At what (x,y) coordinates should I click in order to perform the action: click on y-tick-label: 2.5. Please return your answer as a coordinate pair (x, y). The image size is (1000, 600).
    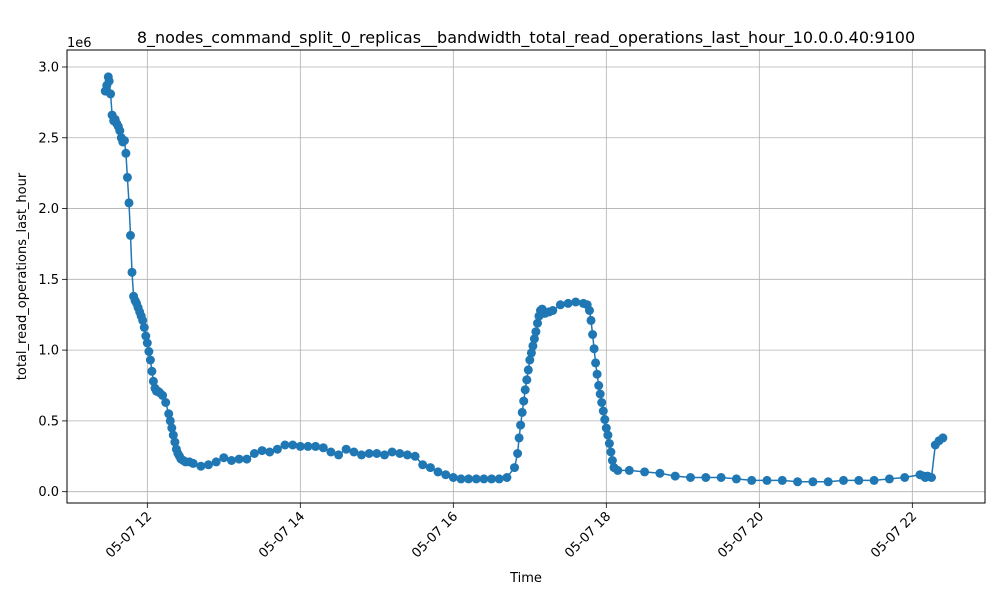
    Looking at the image, I should click on (48, 138).